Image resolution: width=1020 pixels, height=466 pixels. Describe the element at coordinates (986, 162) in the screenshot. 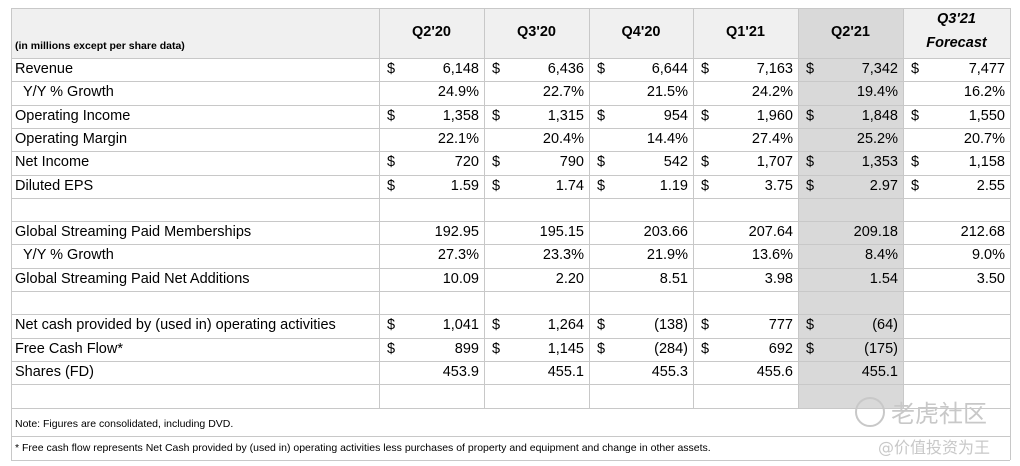

I see `table-cell-value: 1,158` at that location.